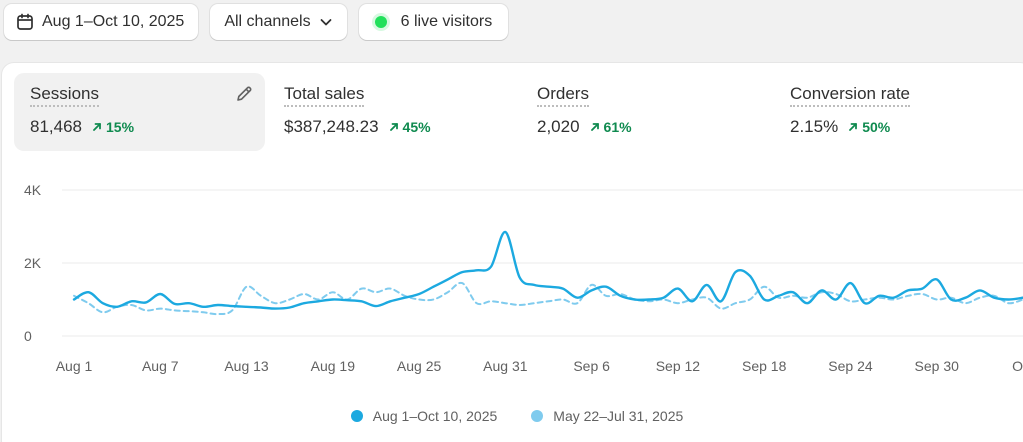 The width and height of the screenshot is (1023, 442). I want to click on live-visitors-label: 6 live visitors, so click(446, 21).